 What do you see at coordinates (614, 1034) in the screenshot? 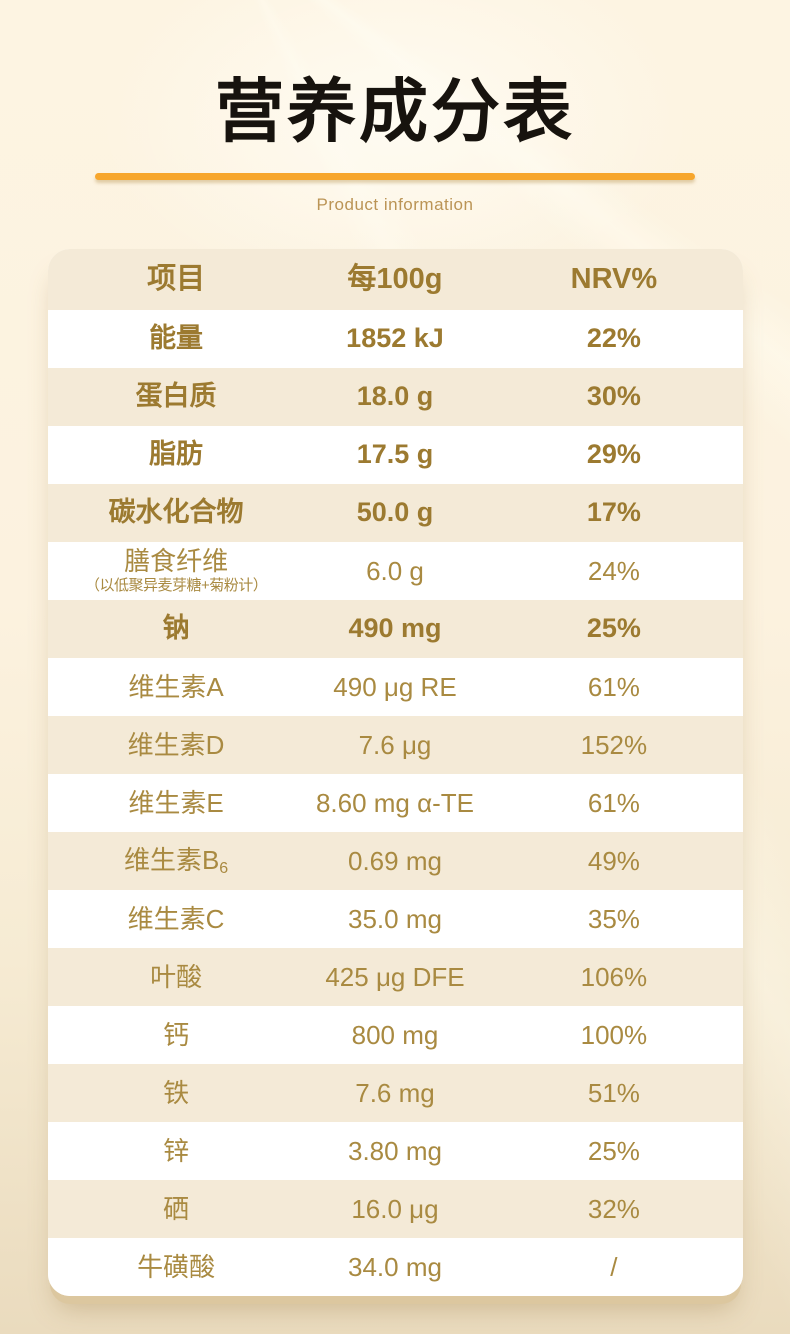
I see `row-nrv: 100%` at bounding box center [614, 1034].